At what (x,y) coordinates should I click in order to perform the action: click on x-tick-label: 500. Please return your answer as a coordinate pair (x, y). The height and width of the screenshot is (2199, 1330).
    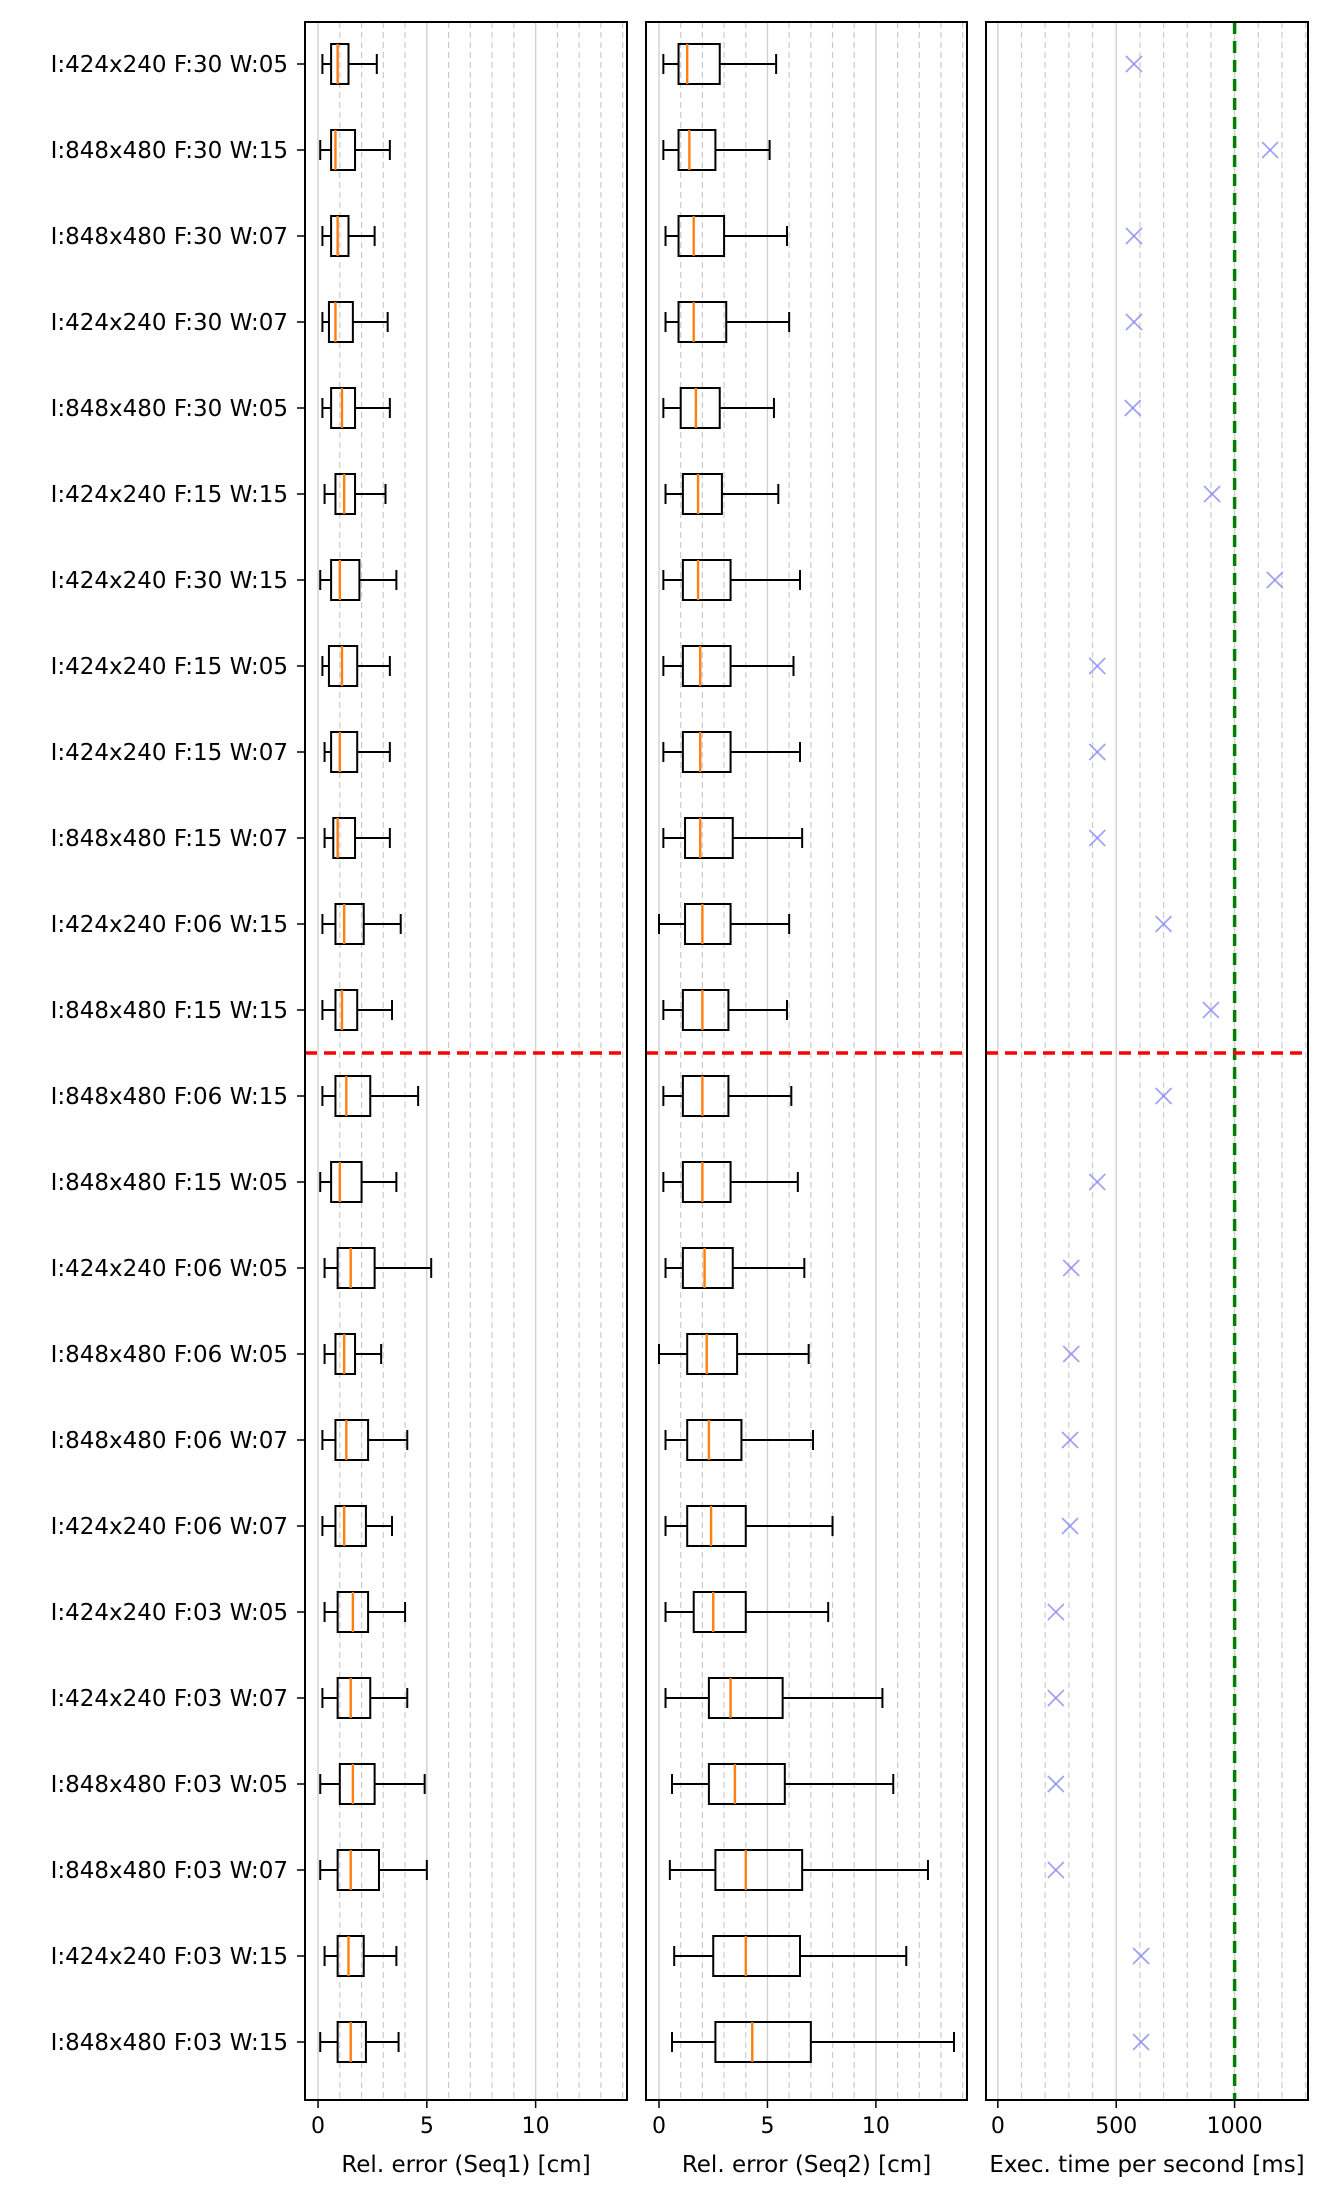
    Looking at the image, I should click on (1116, 2126).